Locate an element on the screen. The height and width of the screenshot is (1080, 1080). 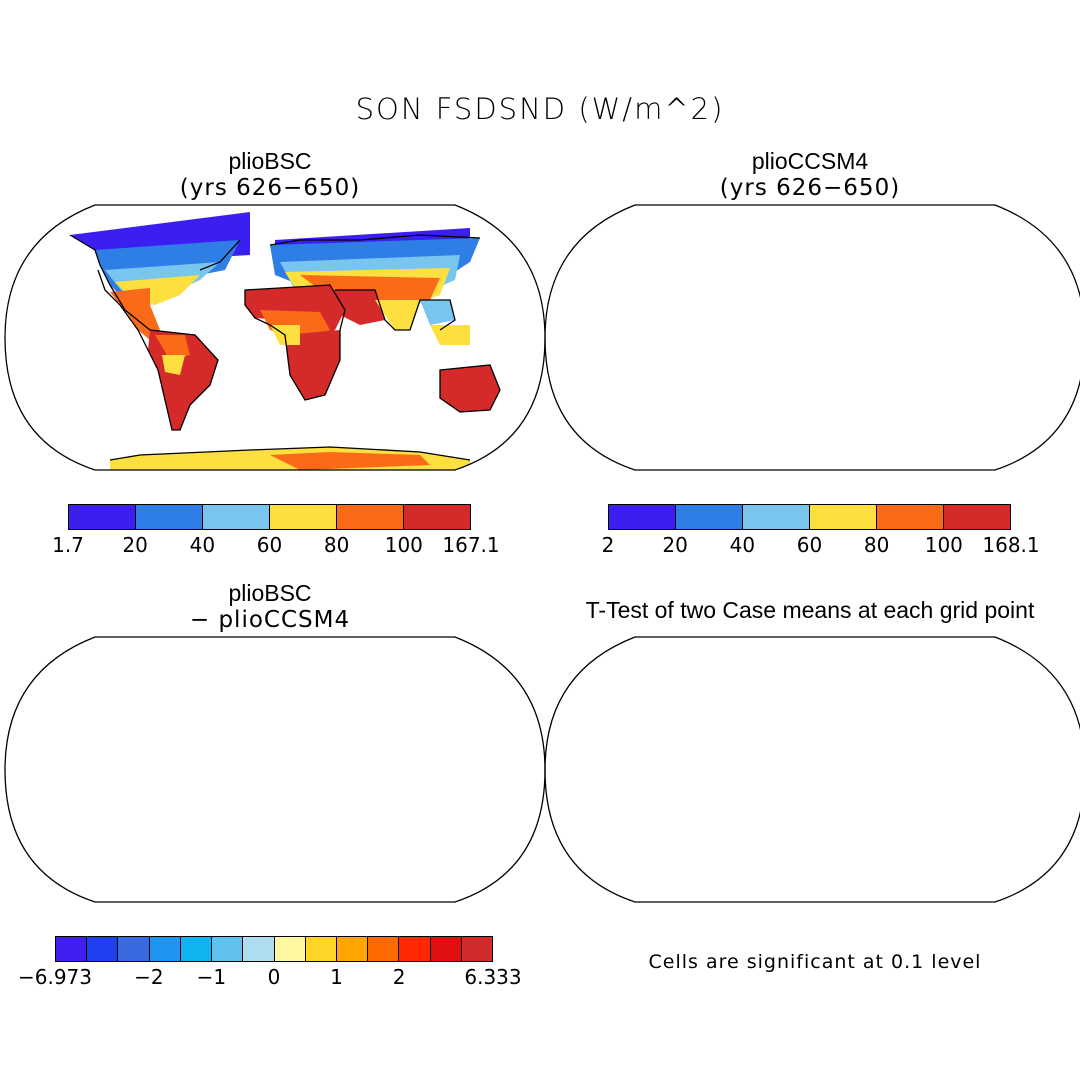
colorbar-tick-label: −1 is located at coordinates (211, 977).